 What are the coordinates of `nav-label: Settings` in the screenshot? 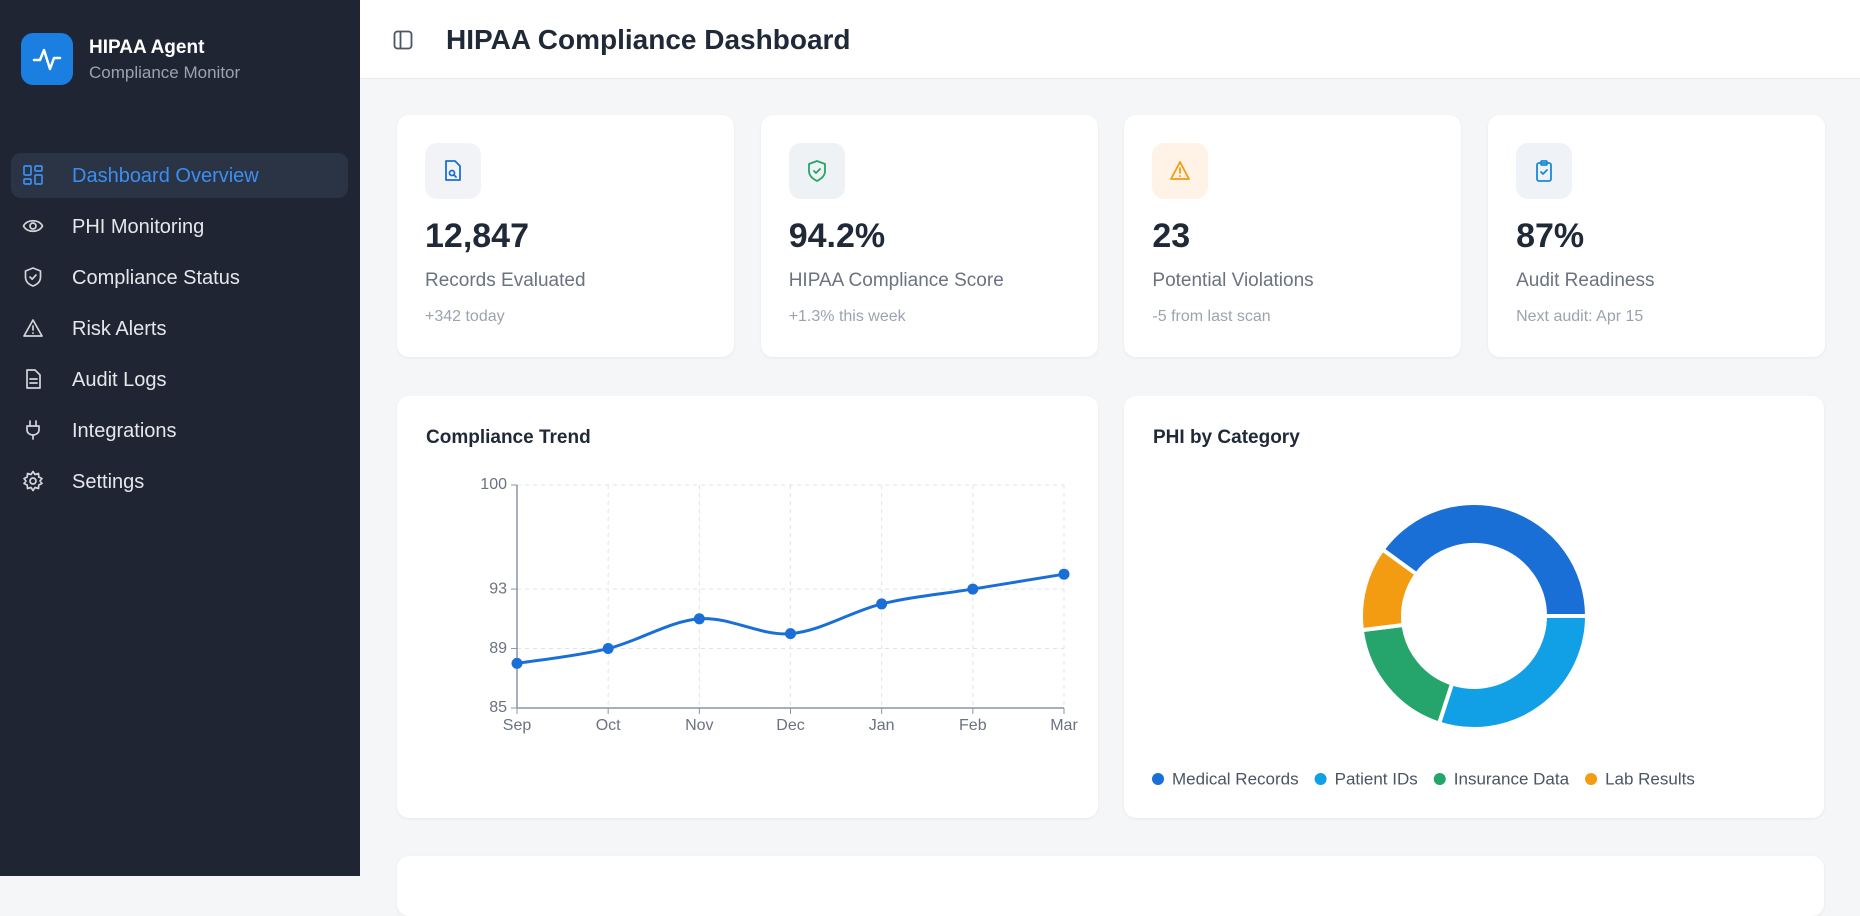 It's located at (108, 482).